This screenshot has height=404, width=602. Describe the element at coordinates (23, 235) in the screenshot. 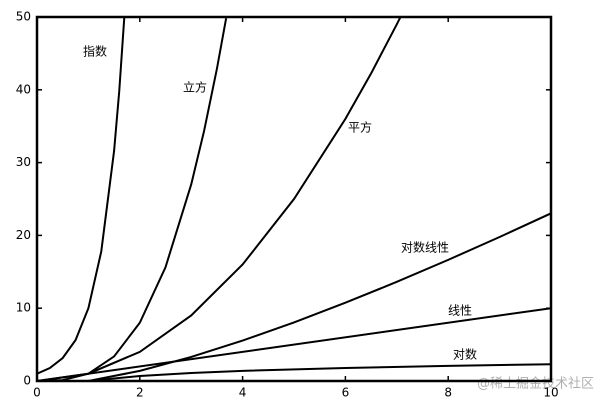

I see `y-tick-label: 20` at that location.